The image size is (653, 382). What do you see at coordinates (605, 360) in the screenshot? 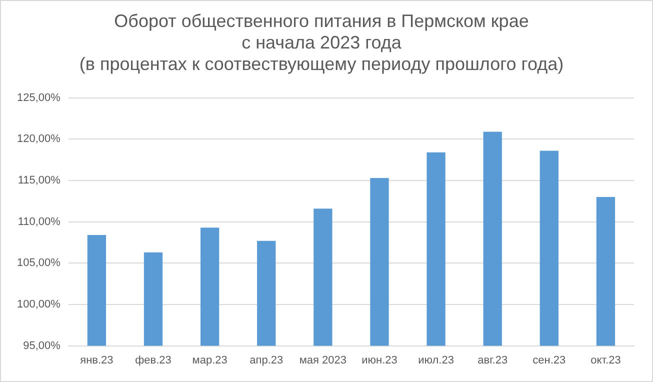
I see `x-tick-label: окт.23` at bounding box center [605, 360].